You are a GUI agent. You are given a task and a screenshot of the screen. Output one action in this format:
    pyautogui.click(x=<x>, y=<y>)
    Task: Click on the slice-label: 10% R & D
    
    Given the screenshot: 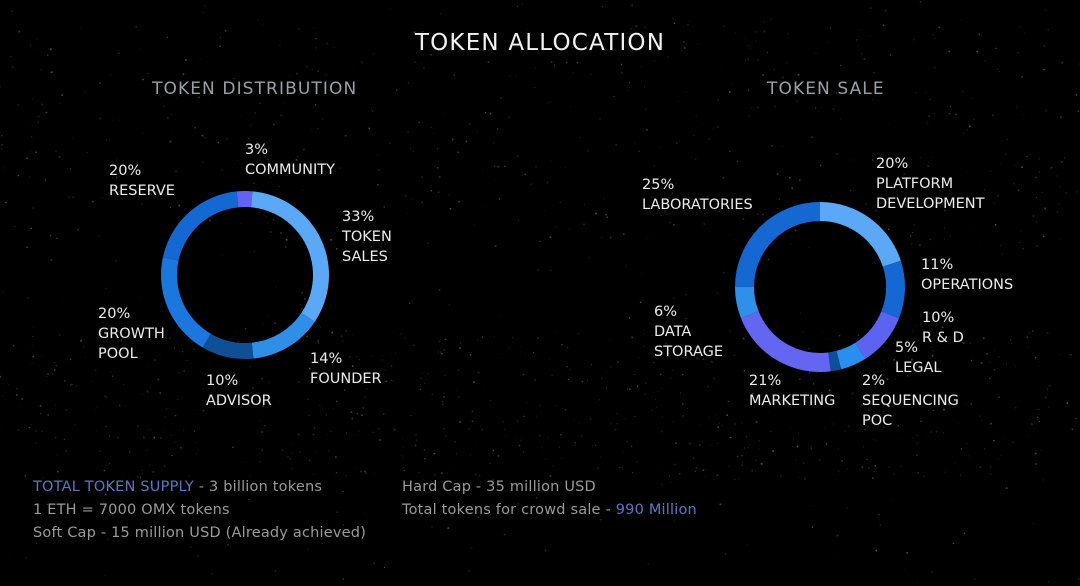 What is the action you would take?
    pyautogui.click(x=943, y=328)
    